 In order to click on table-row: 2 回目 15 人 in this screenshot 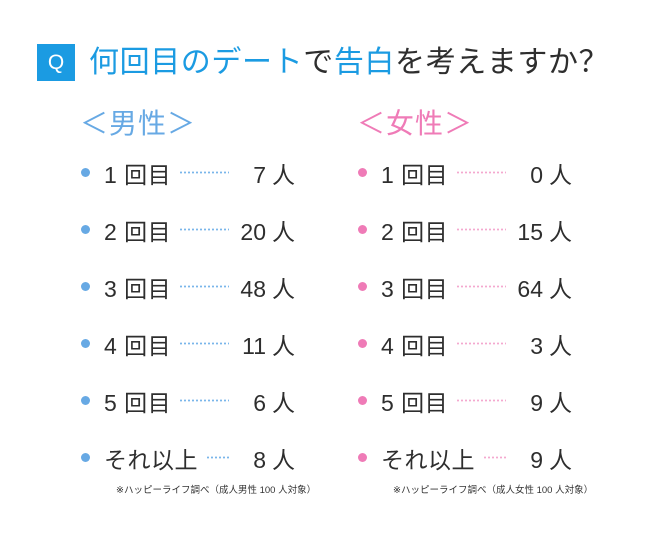, I will do `click(464, 229)`.